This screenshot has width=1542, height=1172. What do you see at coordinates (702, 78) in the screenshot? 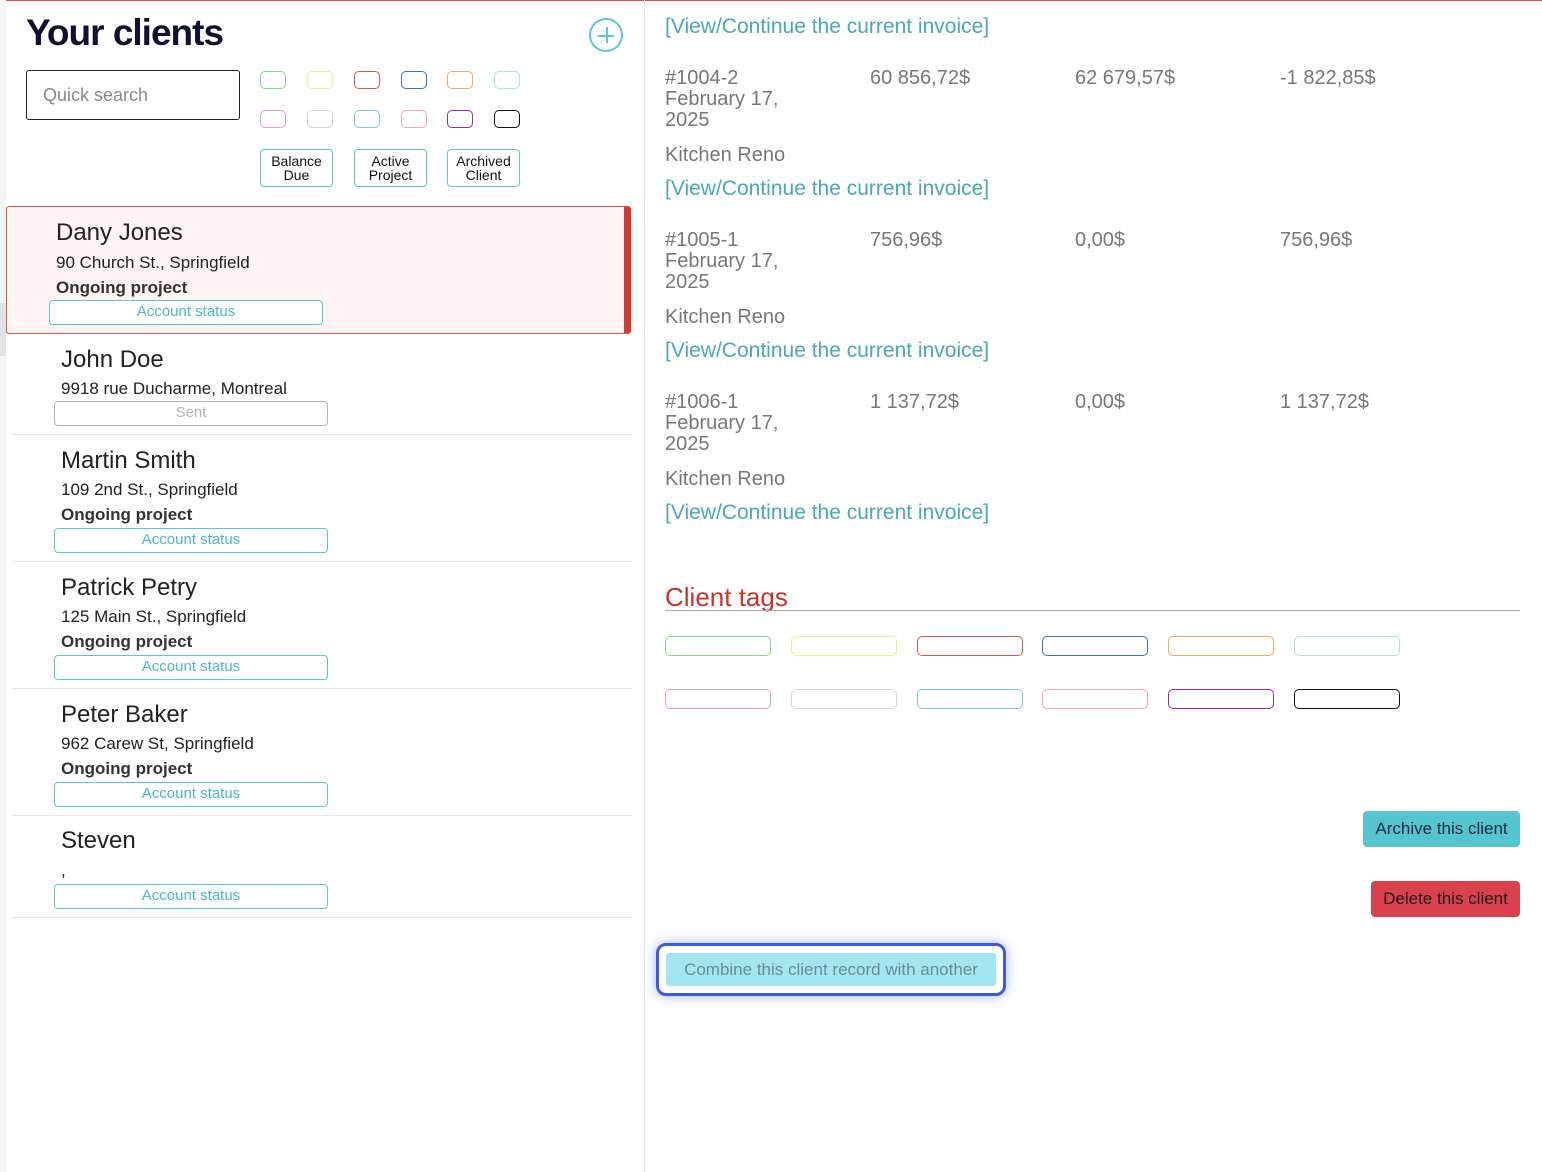
I see `invoice-number: #1004-2` at bounding box center [702, 78].